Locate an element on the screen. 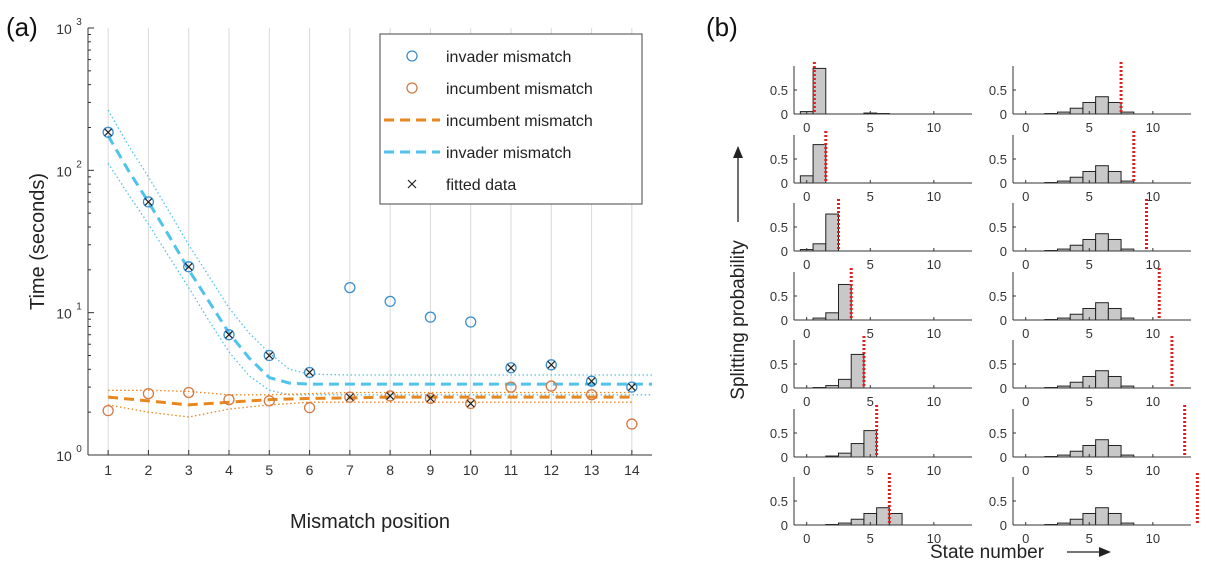 Image resolution: width=1225 pixels, height=577 pixels. y-axis-arrow-head is located at coordinates (738, 152).